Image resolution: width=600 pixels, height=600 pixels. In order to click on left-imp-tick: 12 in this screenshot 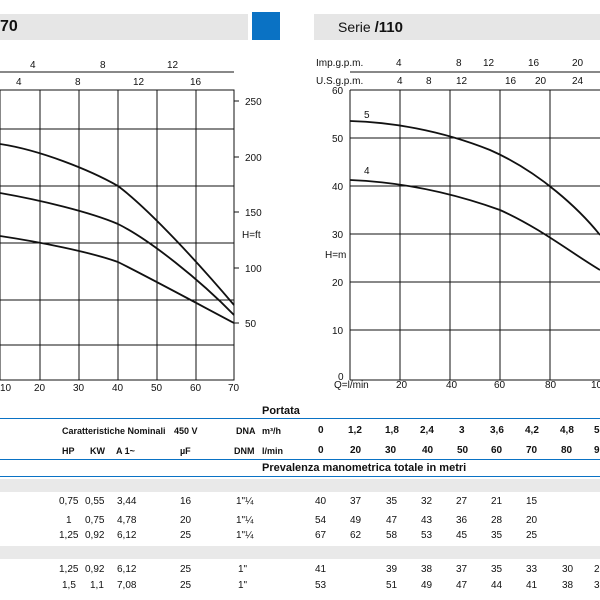, I will do `click(173, 65)`.